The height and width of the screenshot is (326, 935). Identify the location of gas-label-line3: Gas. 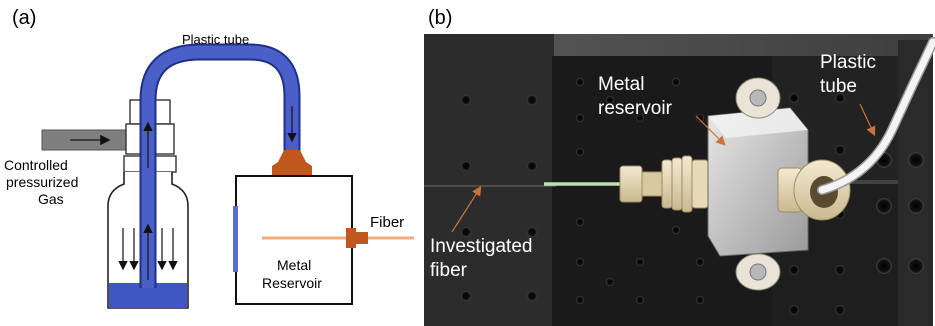
(51, 199).